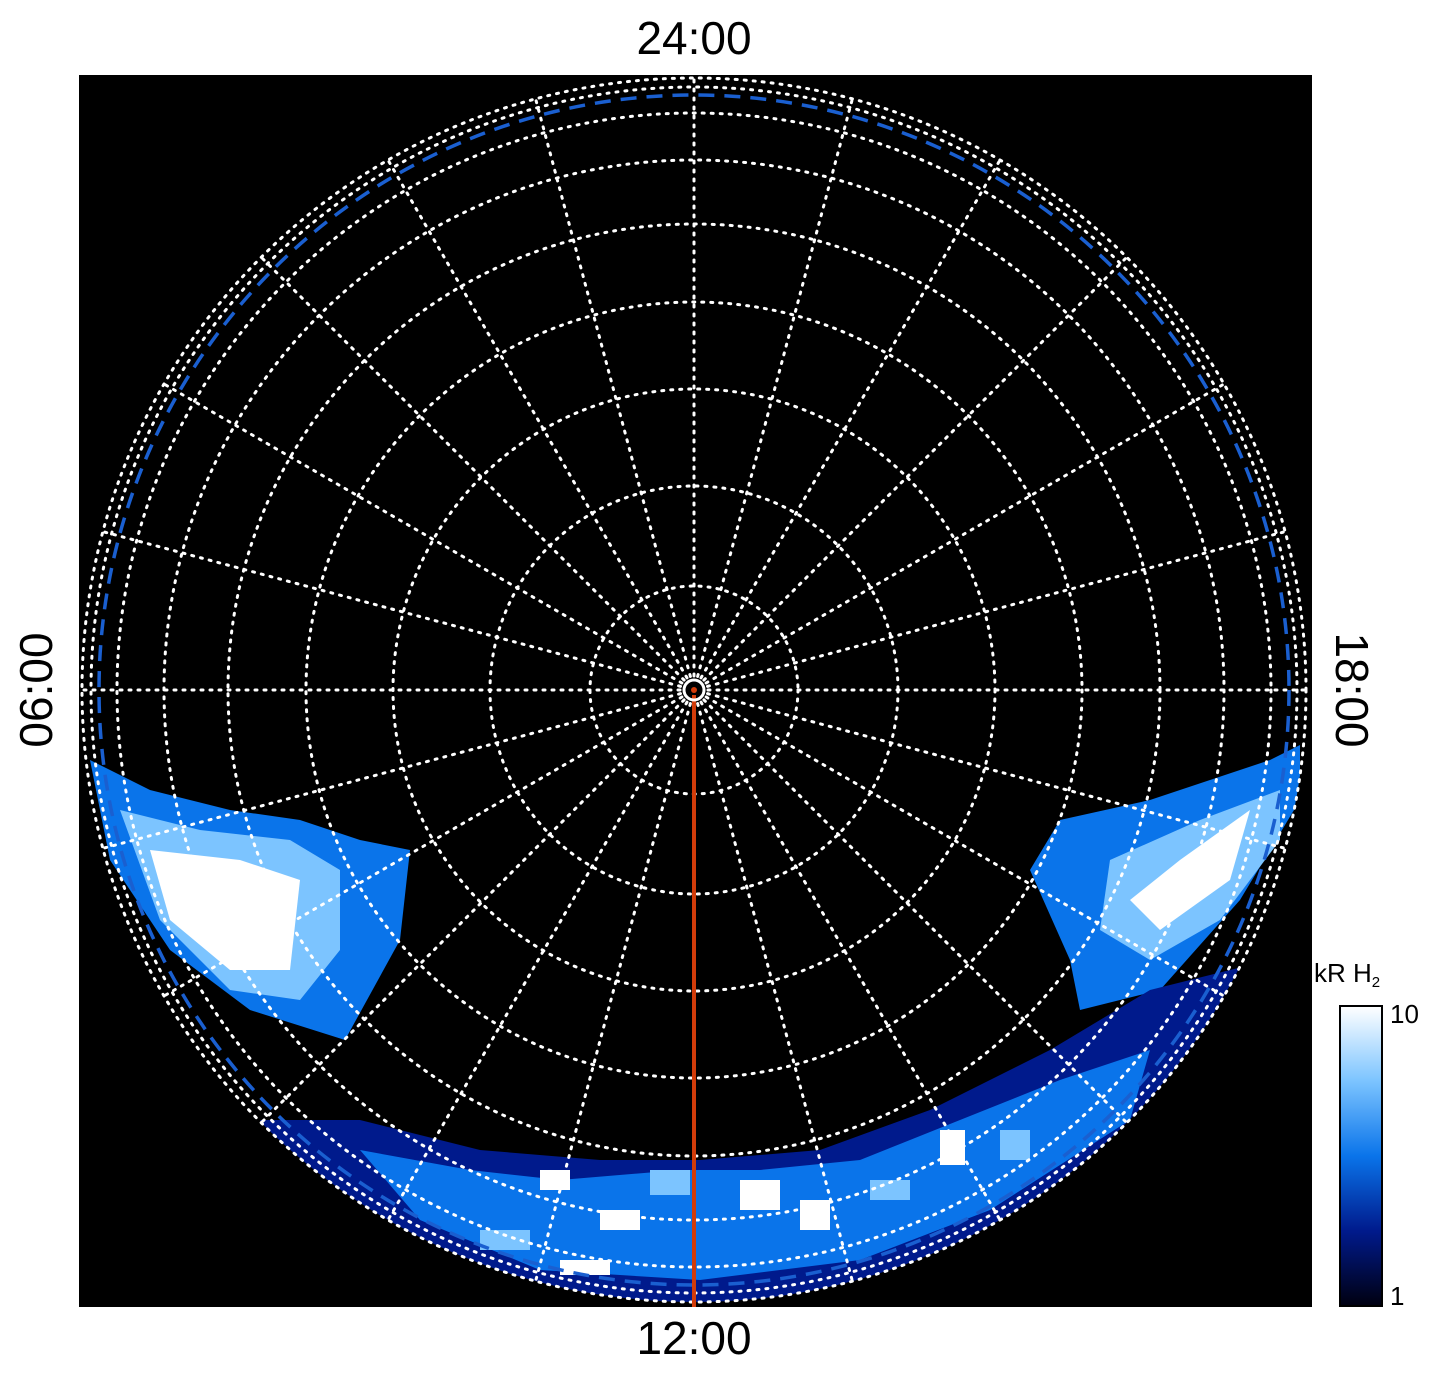 Image resolution: width=1447 pixels, height=1384 pixels. What do you see at coordinates (1397, 1296) in the screenshot?
I see `colorbar-tick-label: 1` at bounding box center [1397, 1296].